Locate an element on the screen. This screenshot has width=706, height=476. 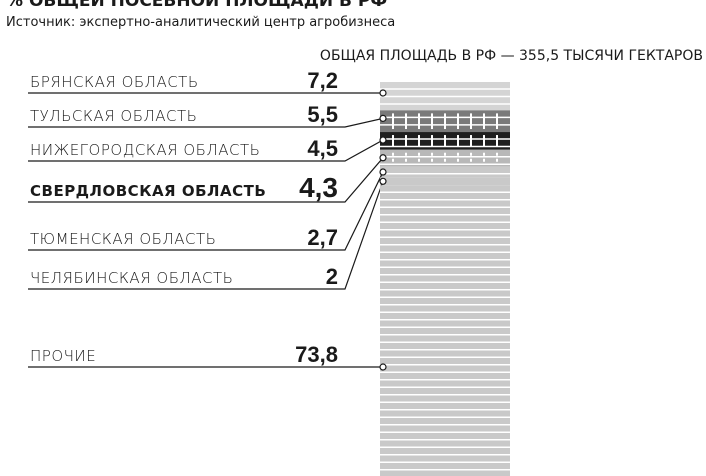
value-label: 5,5 is located at coordinates (322, 114).